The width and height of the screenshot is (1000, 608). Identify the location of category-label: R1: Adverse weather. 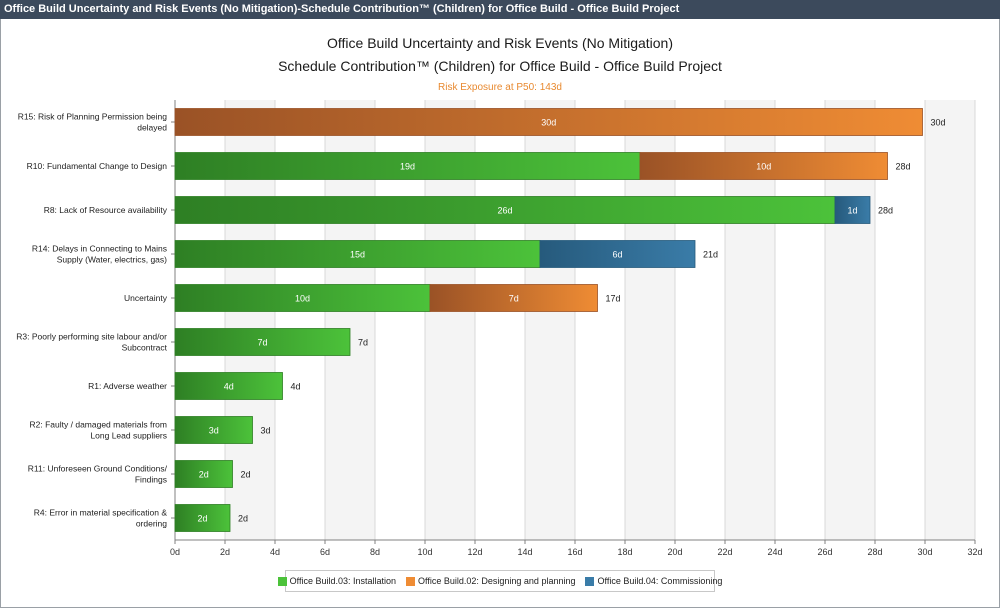
(127, 386).